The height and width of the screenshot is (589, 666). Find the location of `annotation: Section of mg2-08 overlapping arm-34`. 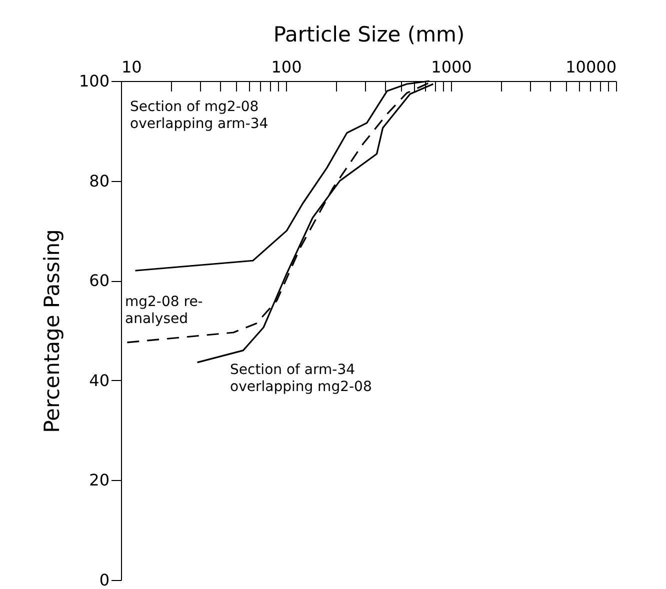

annotation: Section of mg2-08 overlapping arm-34 is located at coordinates (199, 115).